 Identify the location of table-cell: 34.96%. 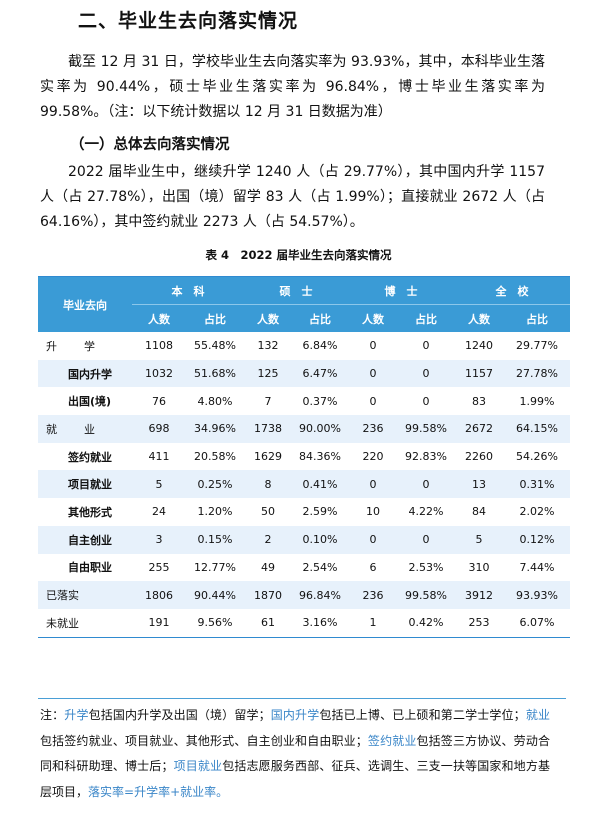
(215, 429).